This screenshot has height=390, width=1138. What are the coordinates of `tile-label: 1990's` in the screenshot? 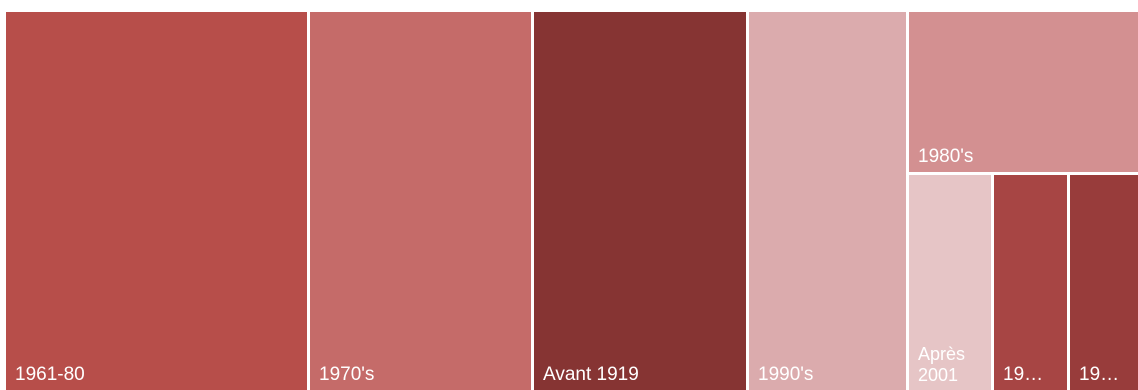 It's located at (786, 374).